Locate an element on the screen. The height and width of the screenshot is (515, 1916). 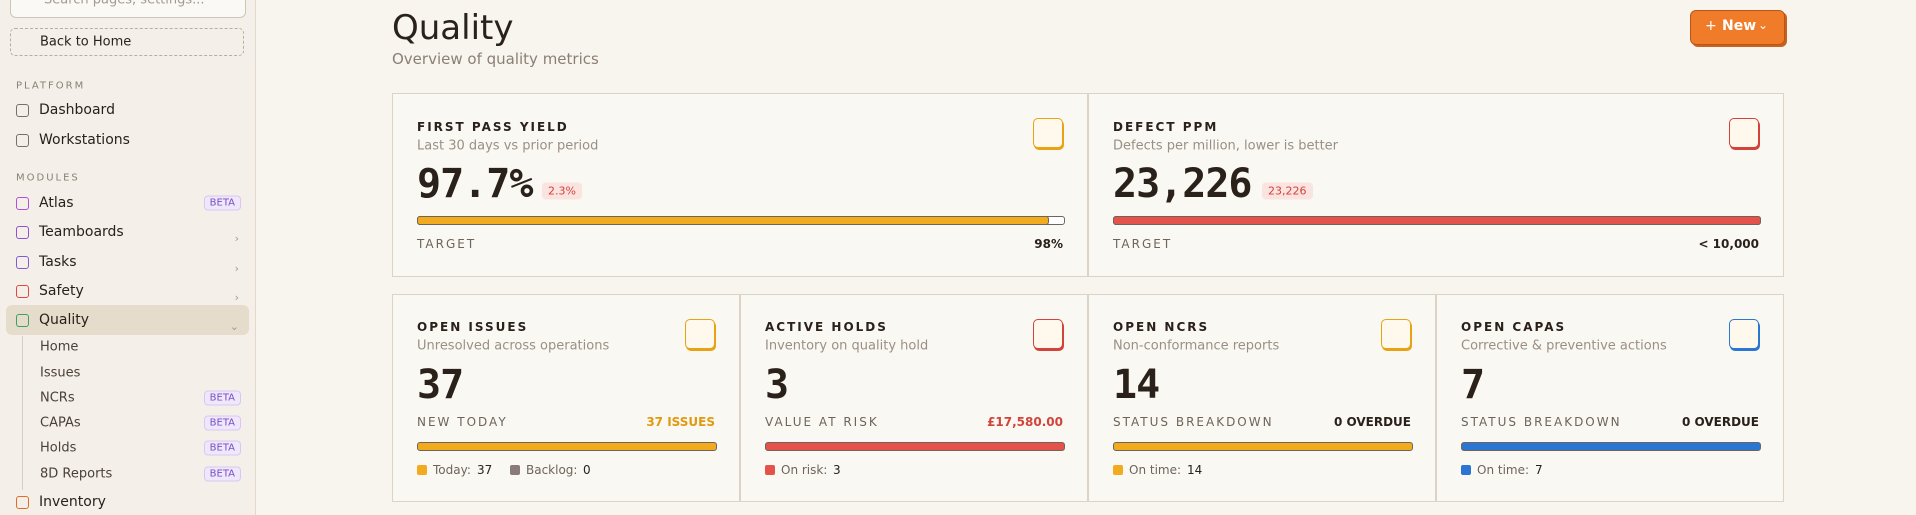
chevron: ⌄ is located at coordinates (234, 326).